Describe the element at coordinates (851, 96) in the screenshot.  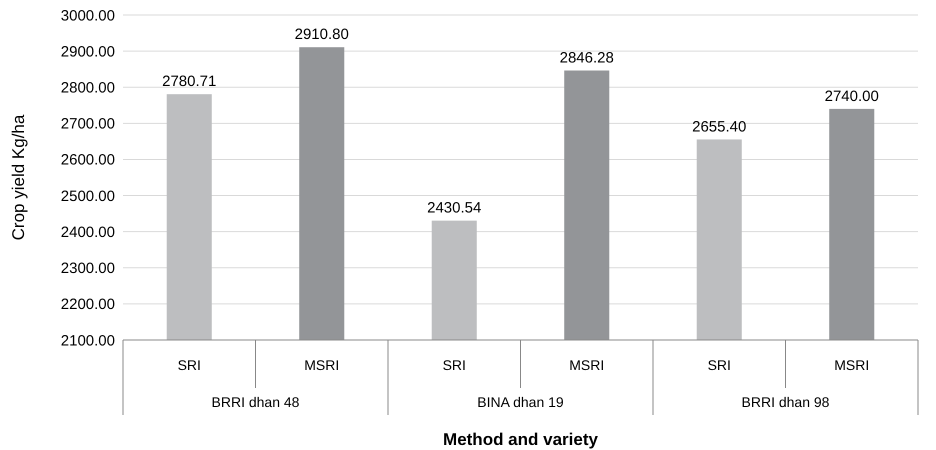
I see `data-label: 2740.00` at that location.